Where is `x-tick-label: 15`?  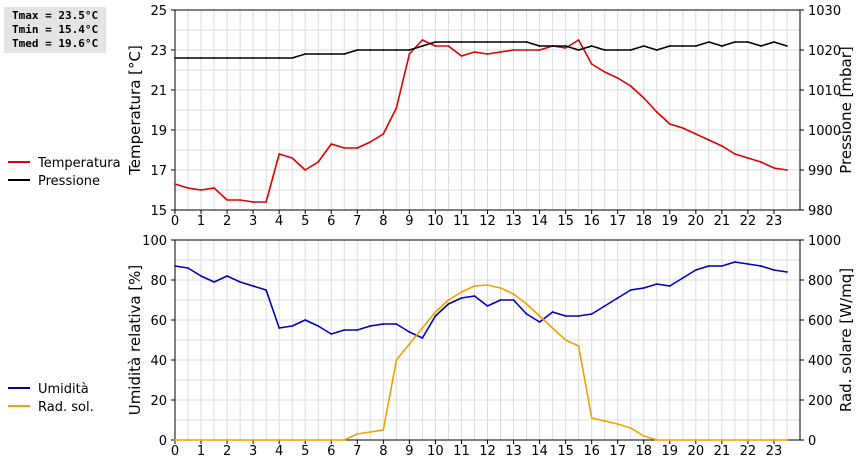 x-tick-label: 15 is located at coordinates (565, 221).